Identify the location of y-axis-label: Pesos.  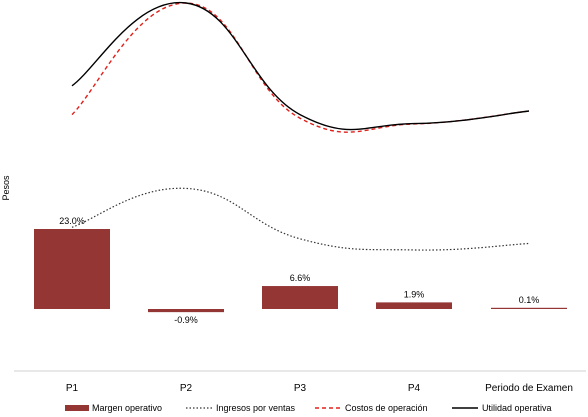
(6, 188).